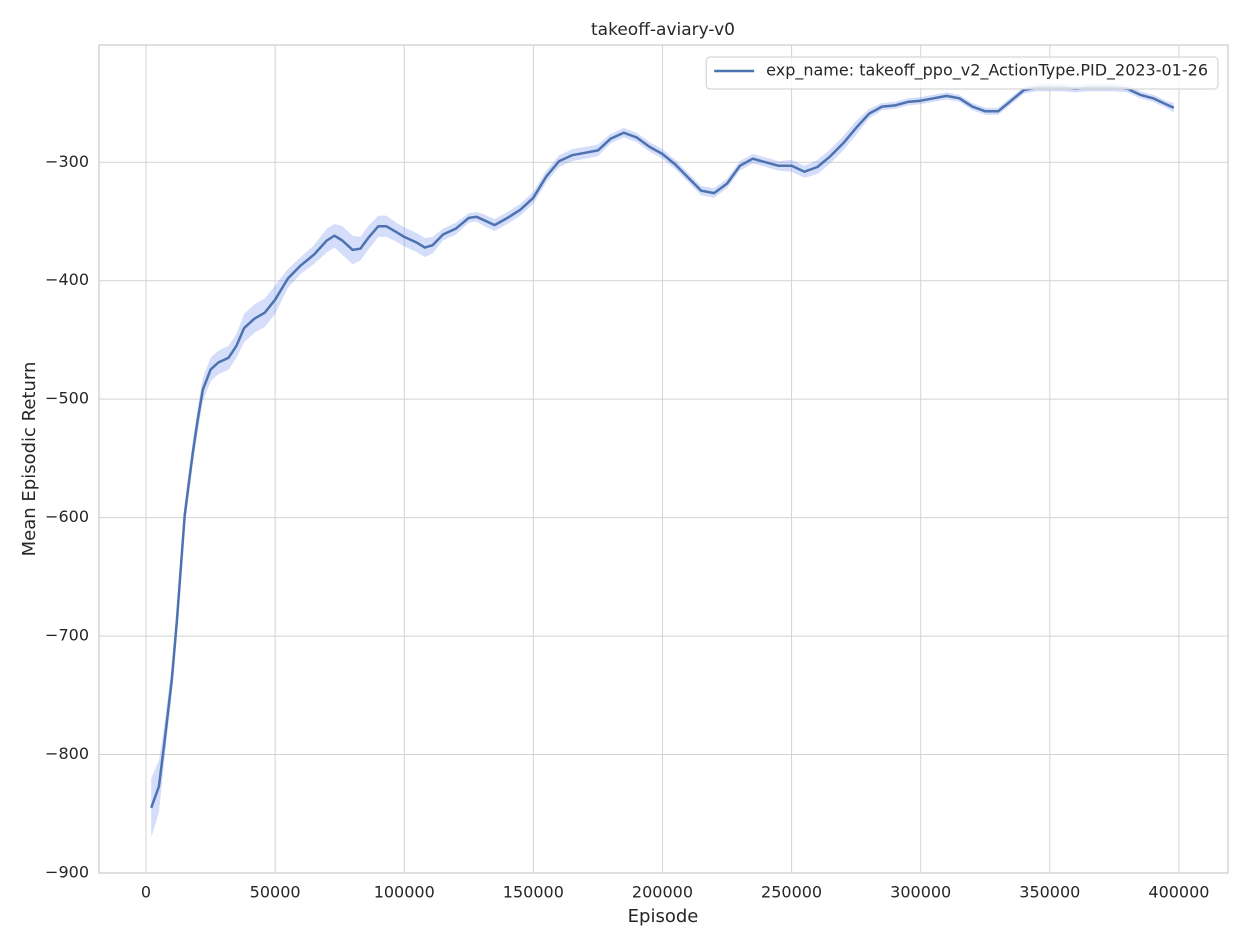  What do you see at coordinates (67, 161) in the screenshot?
I see `y-tick-label: −300` at bounding box center [67, 161].